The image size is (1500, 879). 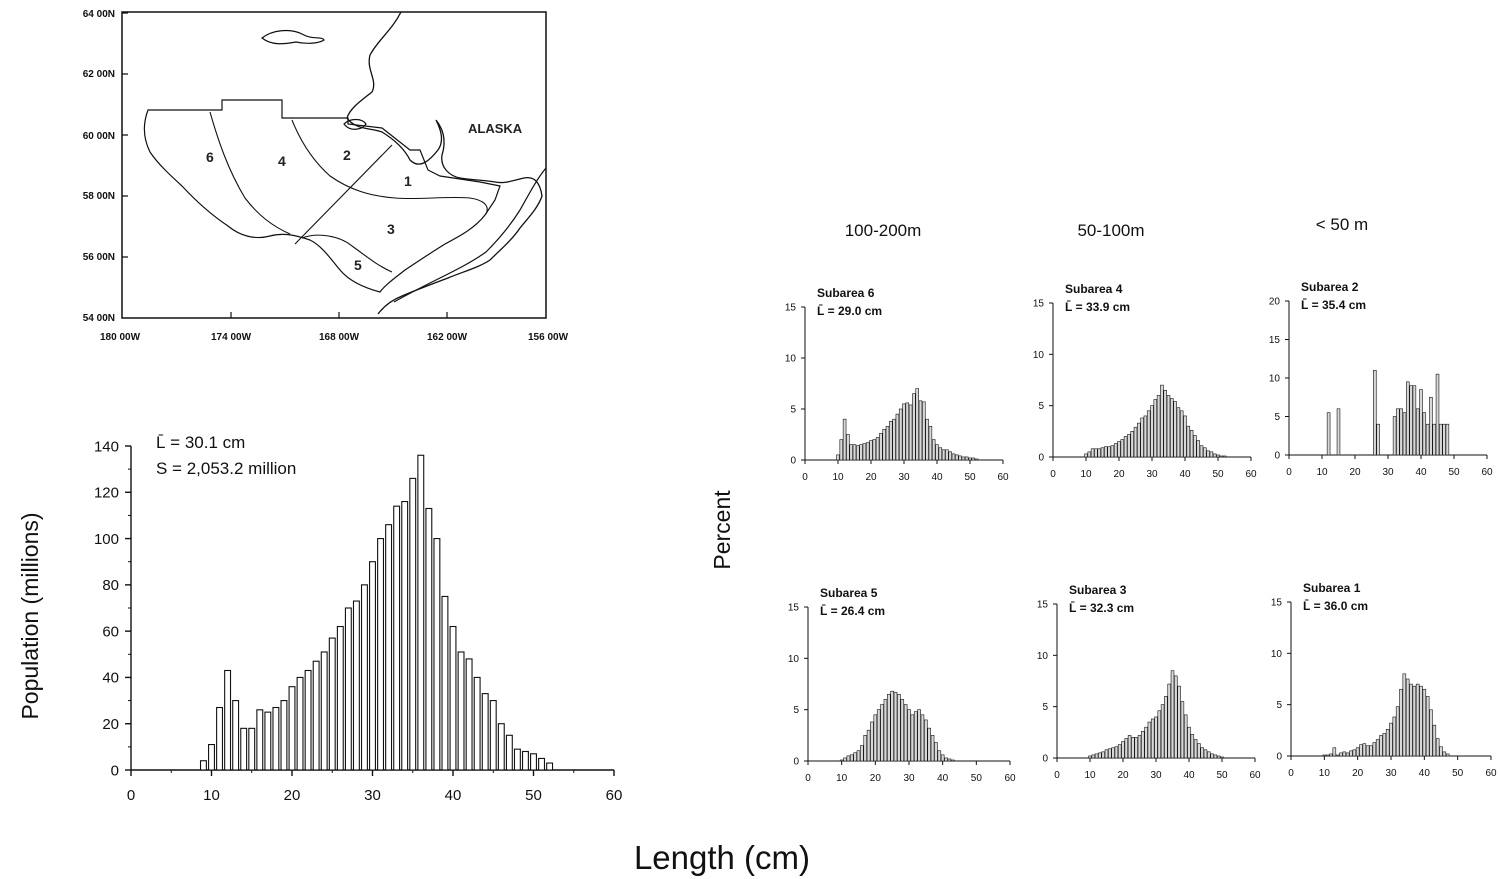 What do you see at coordinates (909, 778) in the screenshot?
I see `subarea5-x-tick-label: 30` at bounding box center [909, 778].